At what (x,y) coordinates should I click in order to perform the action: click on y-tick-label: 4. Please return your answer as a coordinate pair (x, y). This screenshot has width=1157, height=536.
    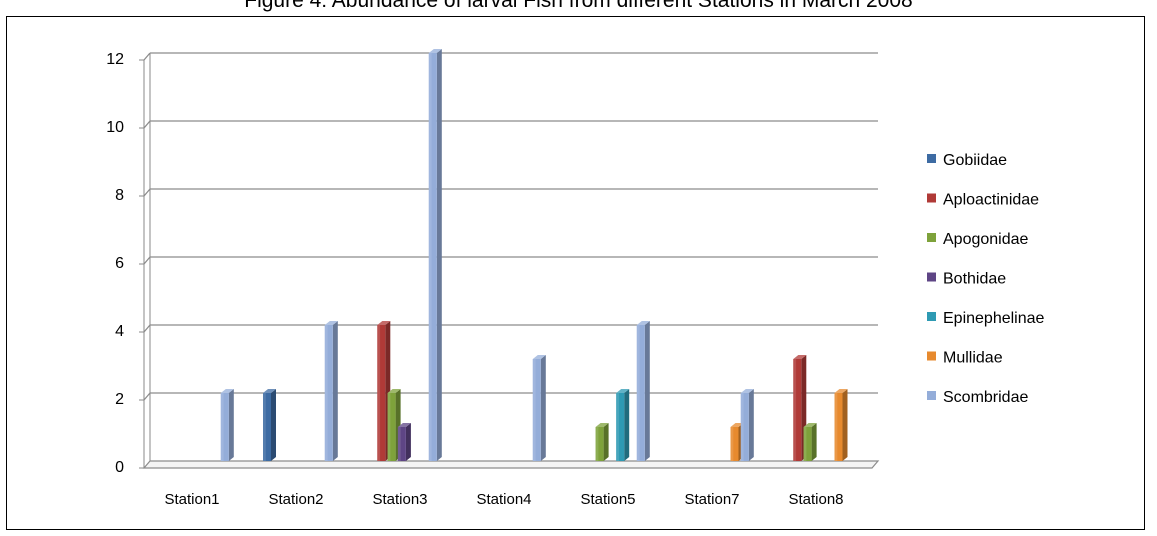
    Looking at the image, I should click on (119, 331).